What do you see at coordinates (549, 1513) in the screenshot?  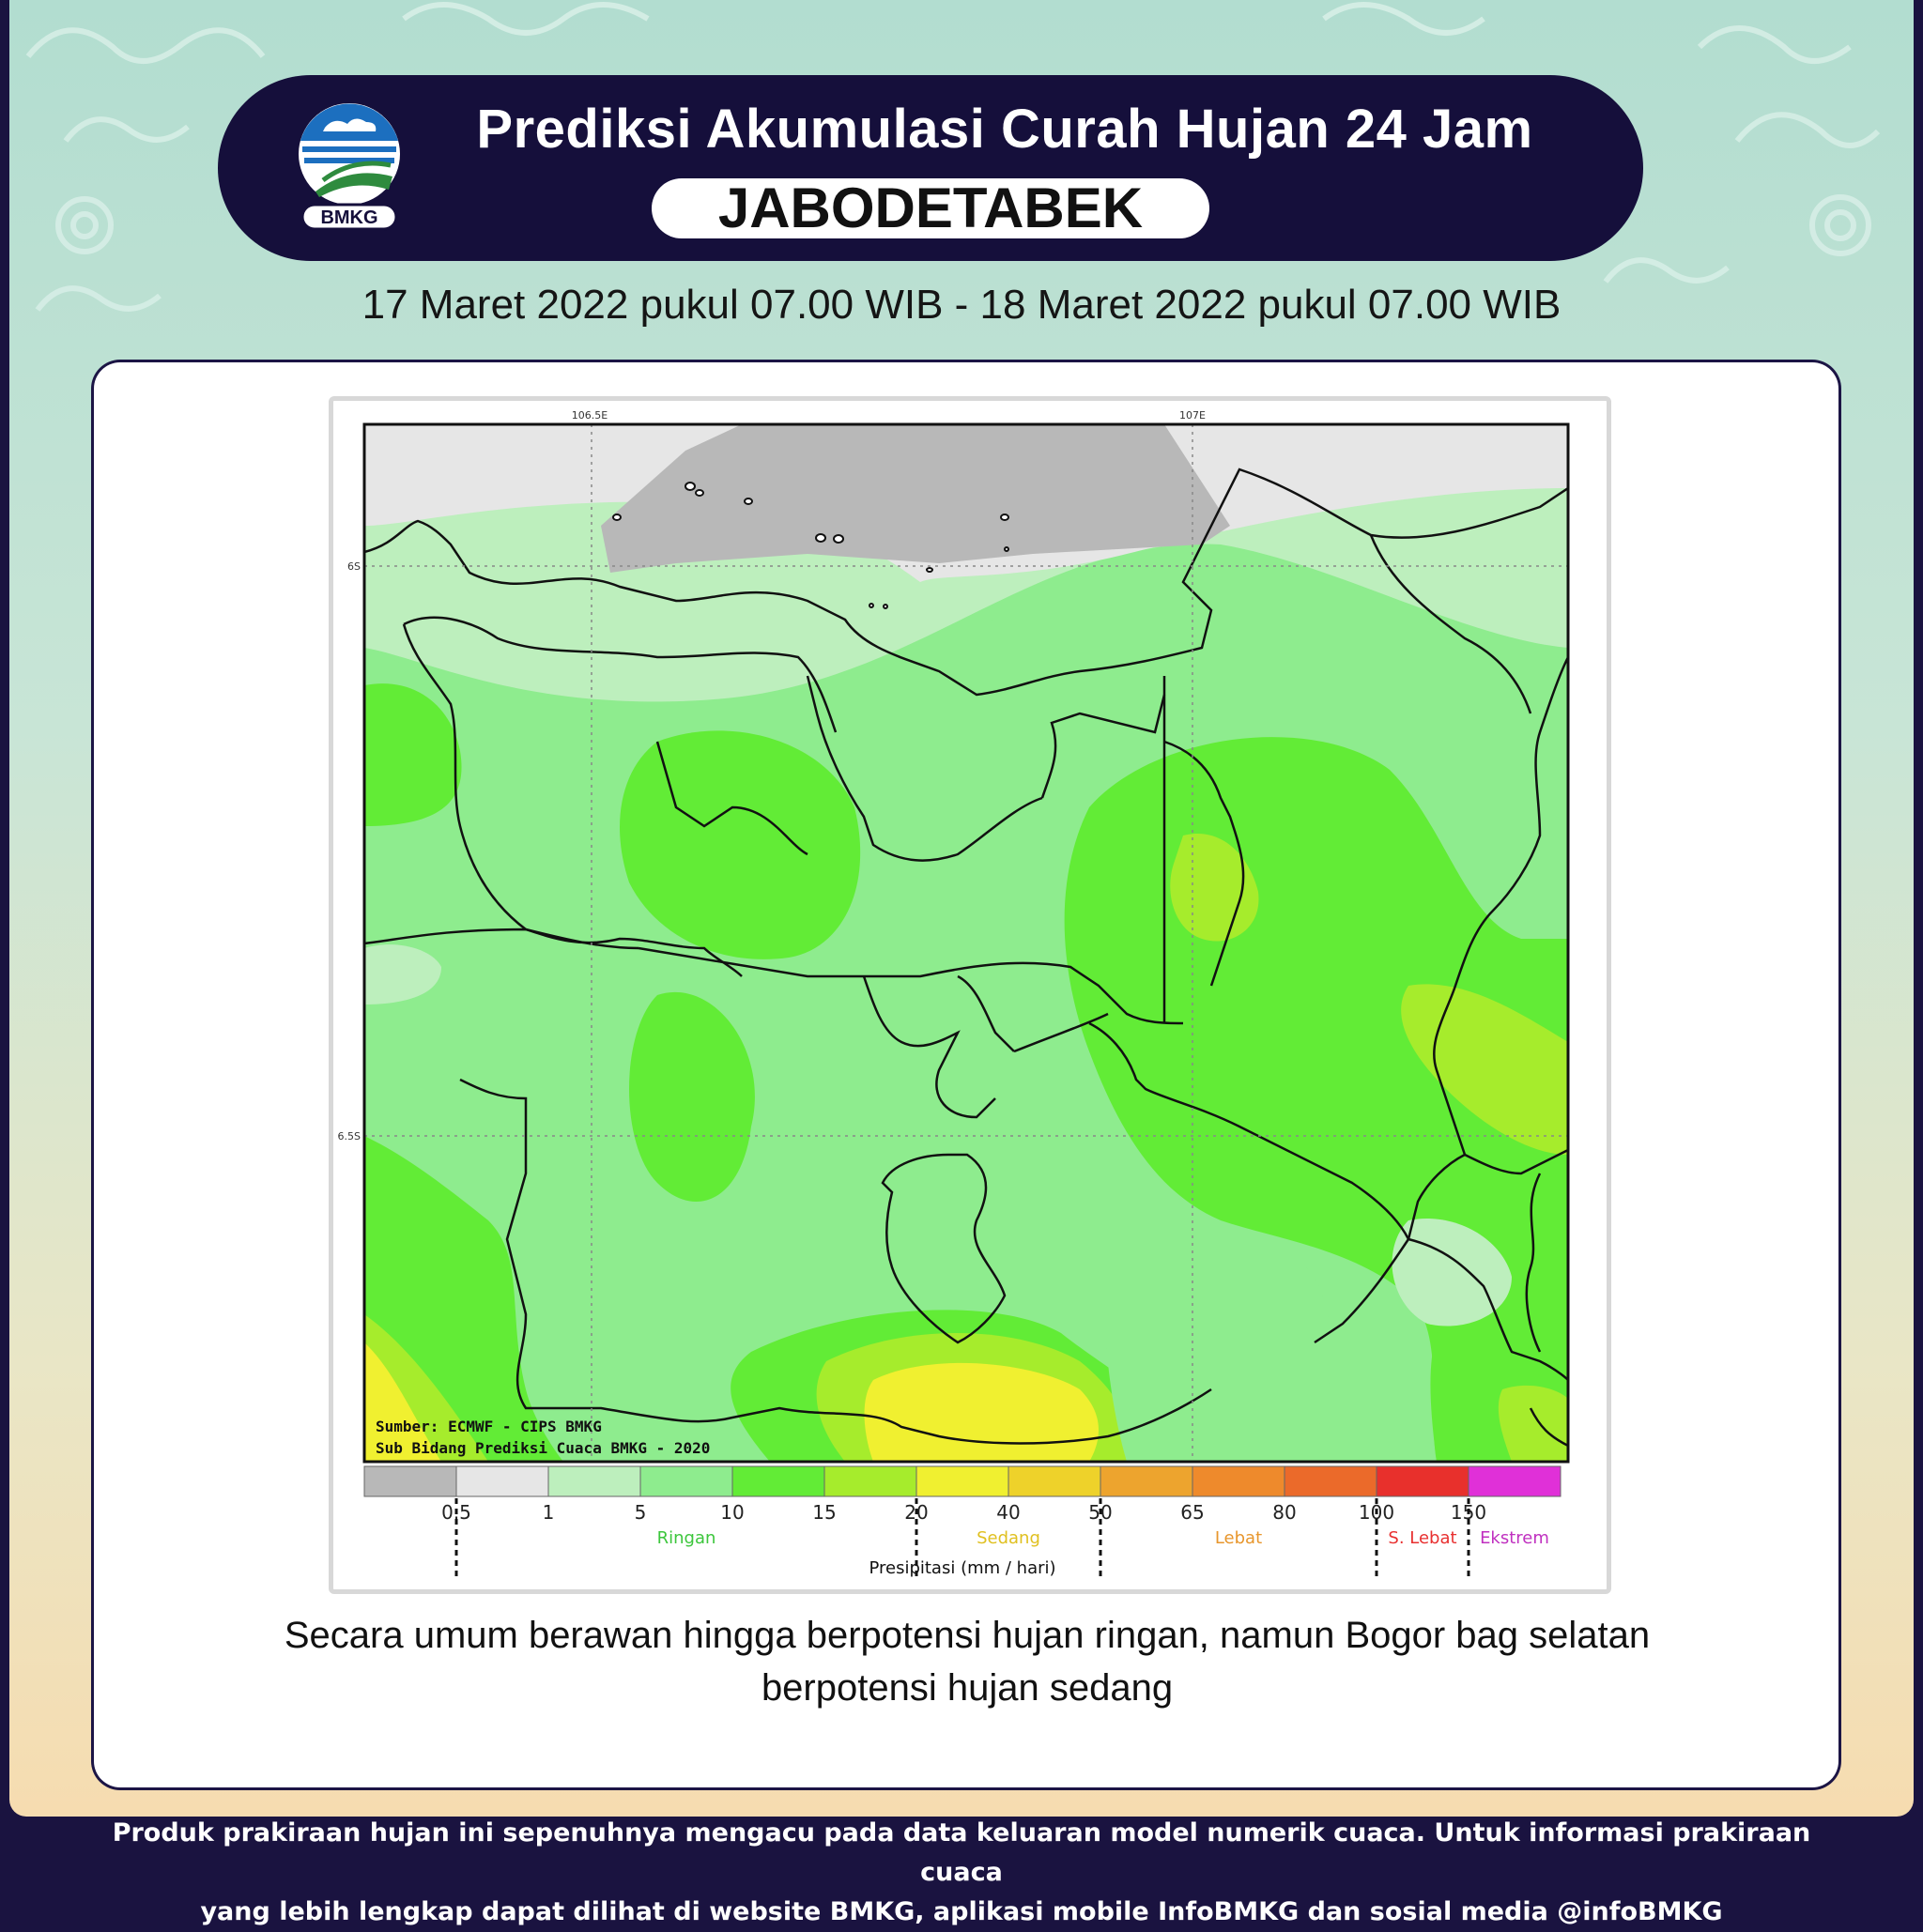 I see `legend-tick-label: 1` at bounding box center [549, 1513].